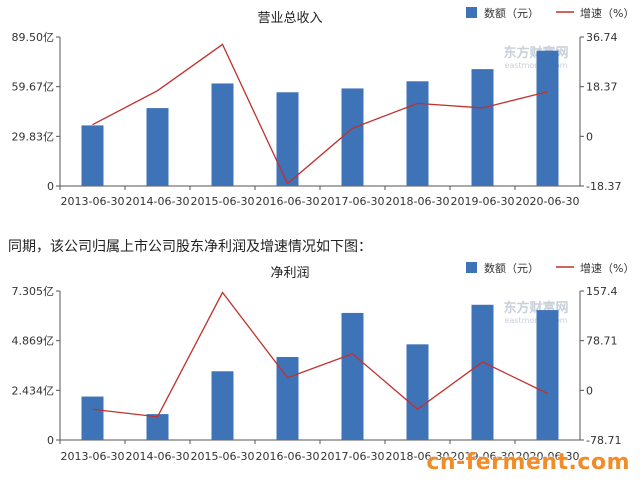  What do you see at coordinates (548, 456) in the screenshot?
I see `chart2-x-tick-label: 2020-06-30` at bounding box center [548, 456].